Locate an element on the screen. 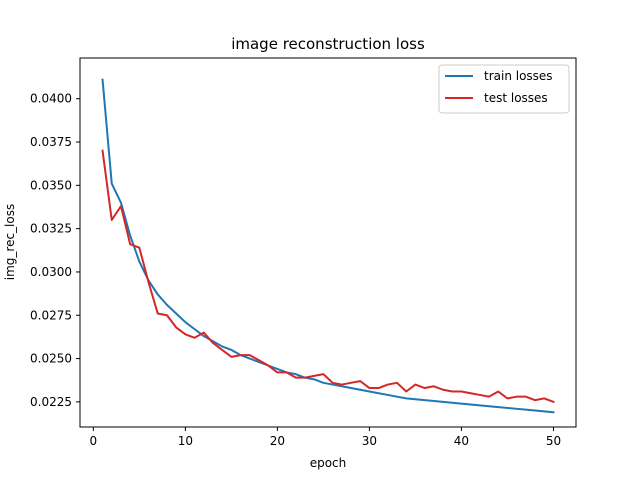  x-tick-label: 20 is located at coordinates (277, 441).